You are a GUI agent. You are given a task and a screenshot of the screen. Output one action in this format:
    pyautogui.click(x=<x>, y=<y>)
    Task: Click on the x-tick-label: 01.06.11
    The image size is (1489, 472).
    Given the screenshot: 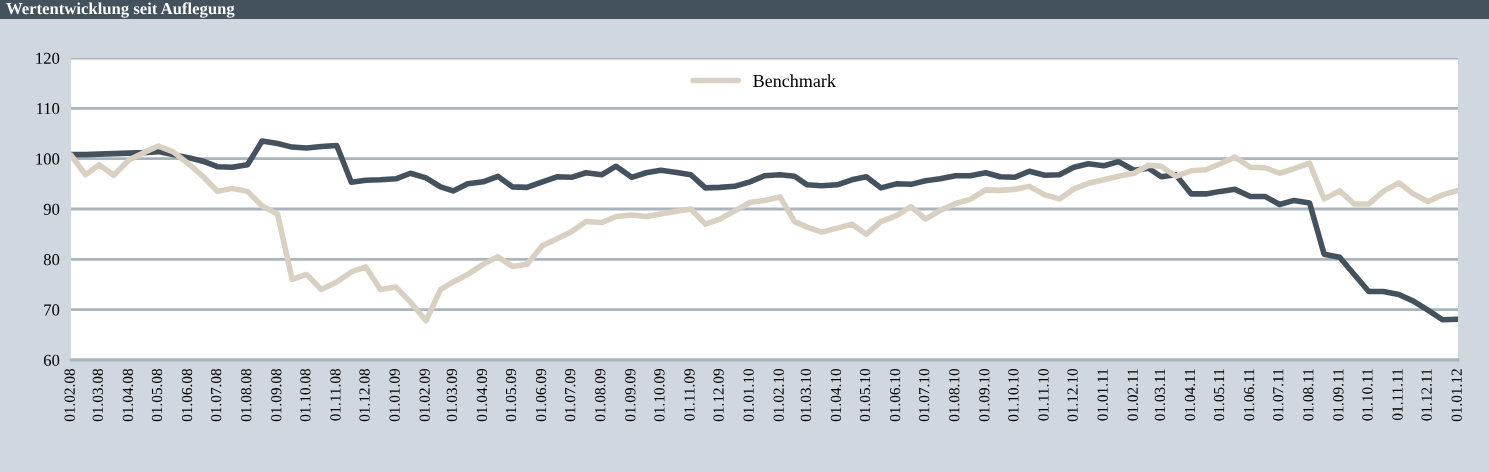 What is the action you would take?
    pyautogui.click(x=1249, y=395)
    